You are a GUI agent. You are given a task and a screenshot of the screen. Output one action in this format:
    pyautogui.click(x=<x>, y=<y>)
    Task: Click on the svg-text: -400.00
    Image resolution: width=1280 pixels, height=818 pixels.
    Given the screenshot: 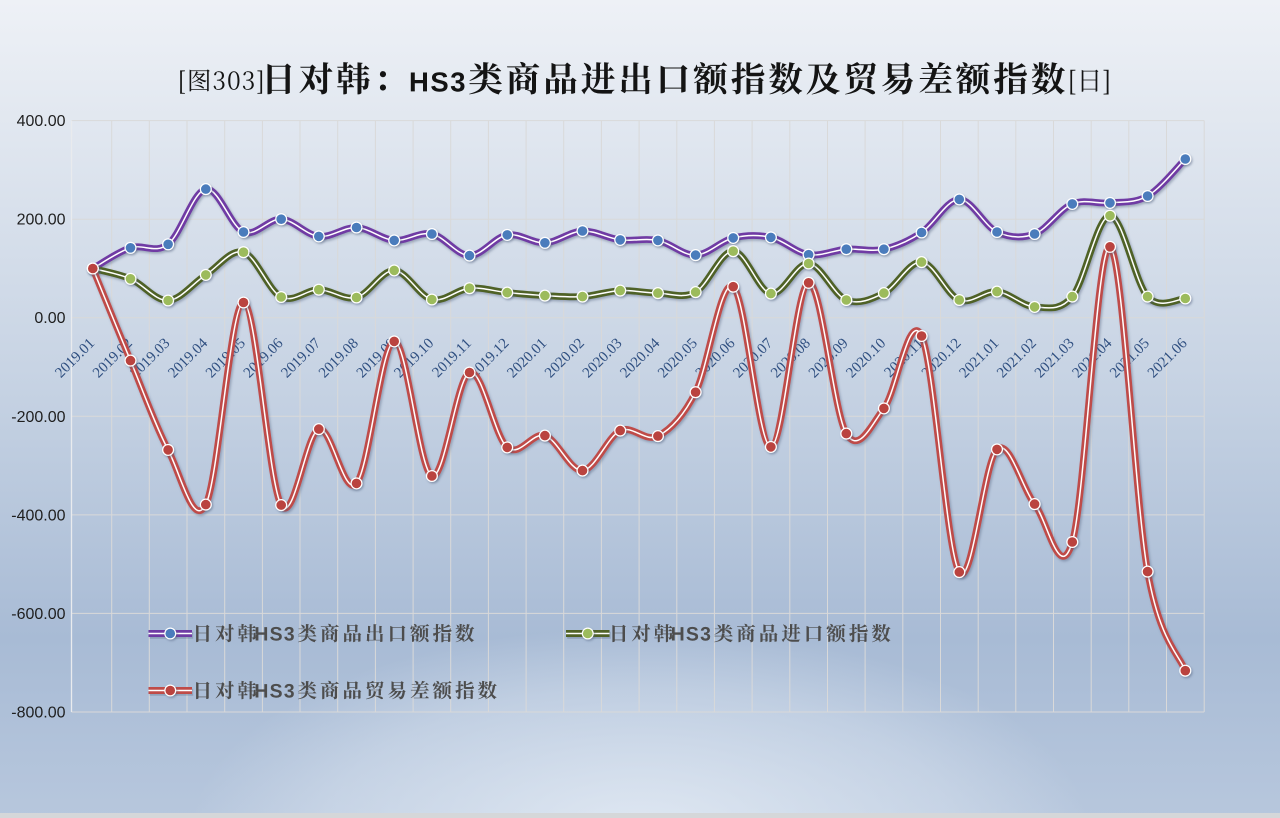 What is the action you would take?
    pyautogui.click(x=38, y=515)
    